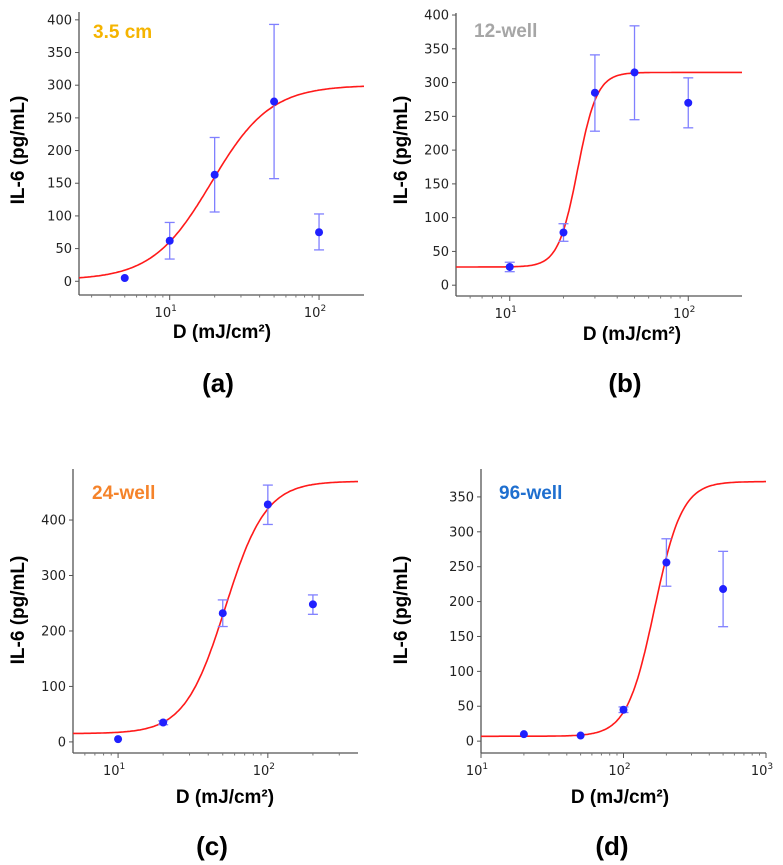  I want to click on inset-label: 96-well, so click(530, 493).